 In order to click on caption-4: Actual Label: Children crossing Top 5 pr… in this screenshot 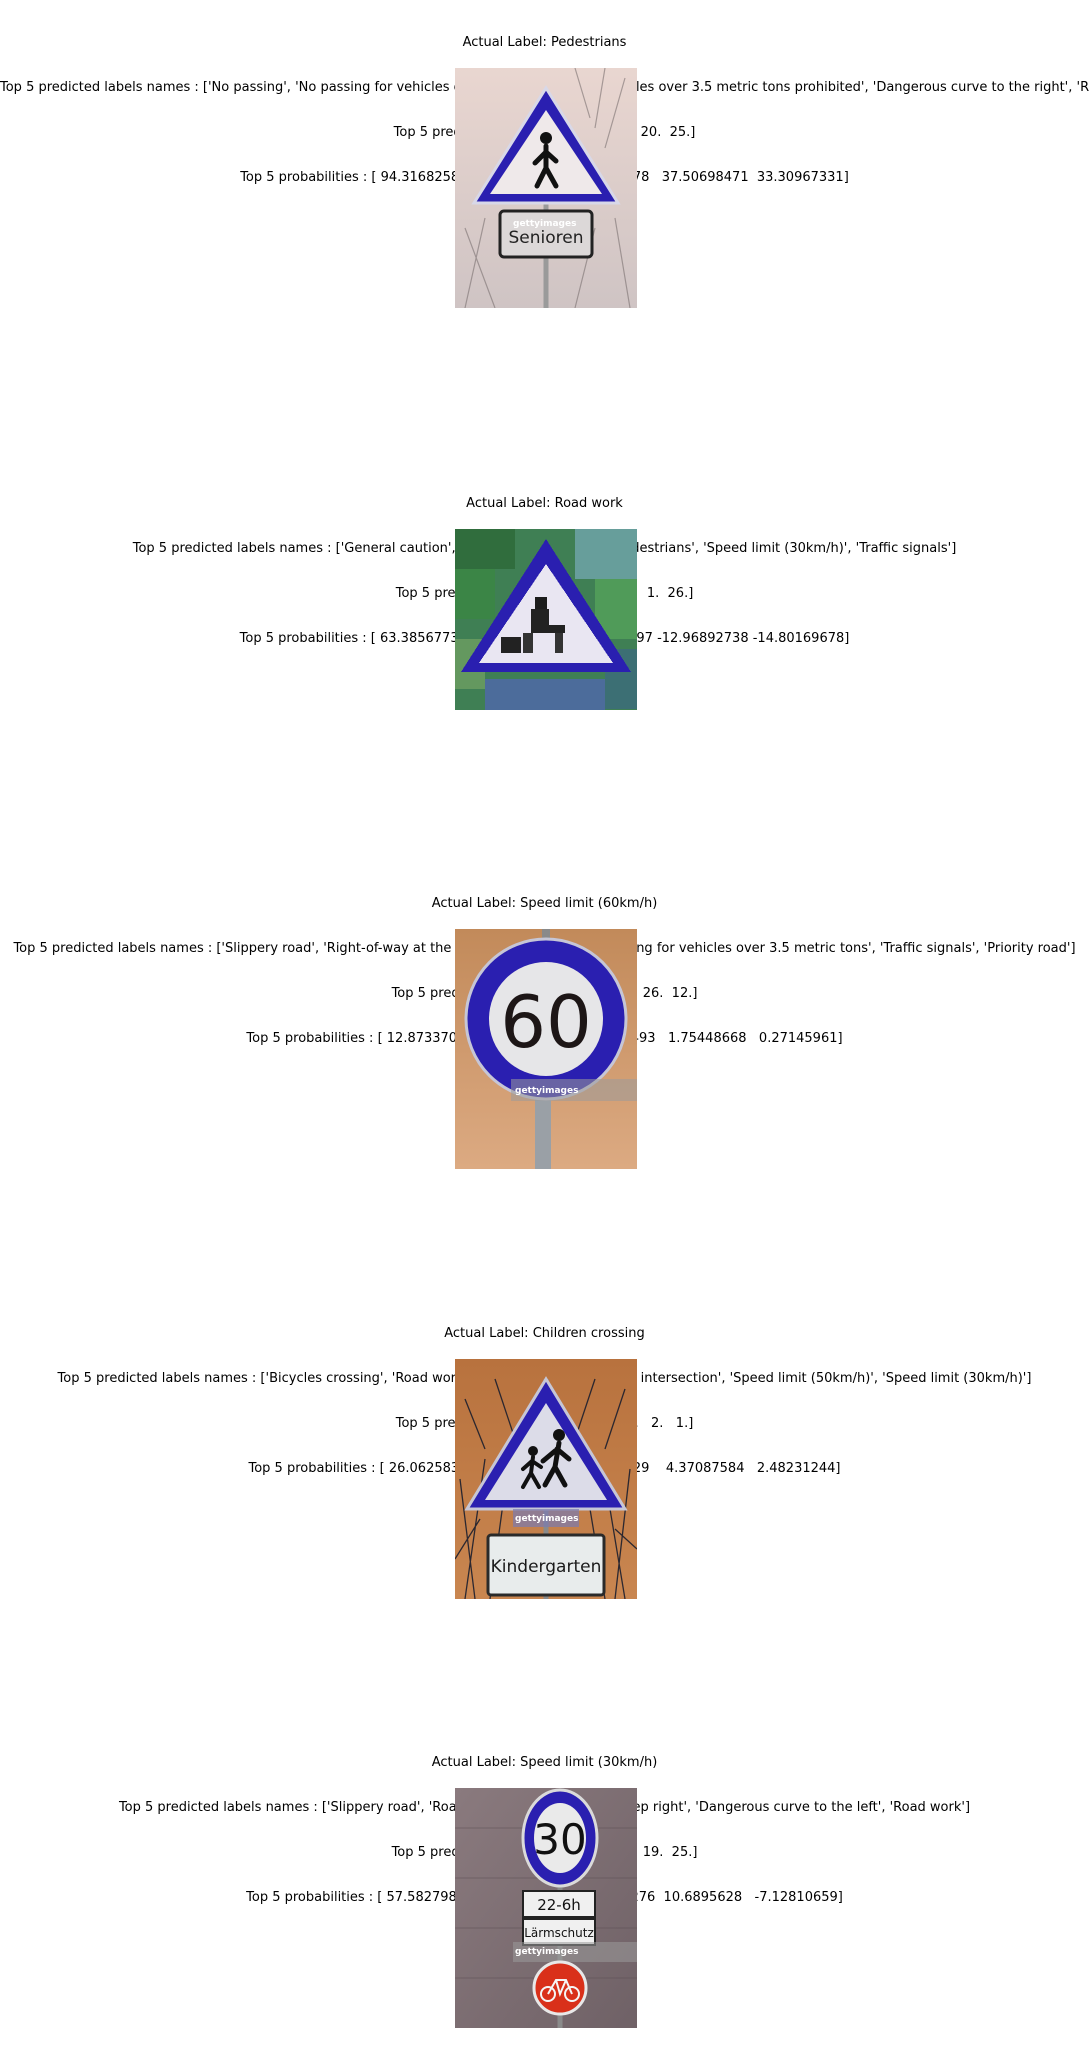, I will do `click(544, 1401)`.